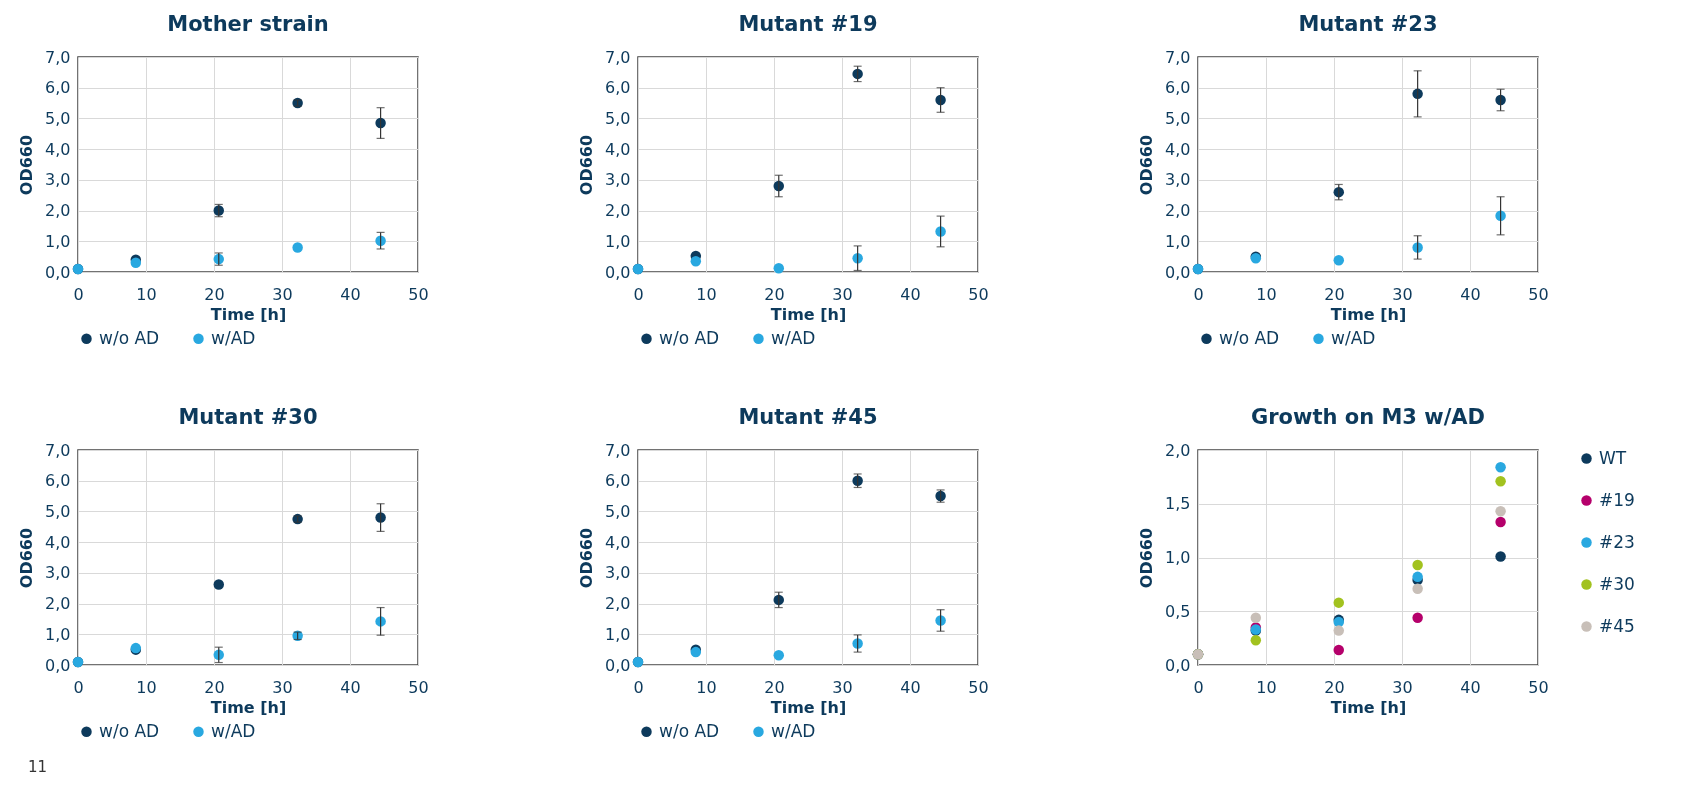 The width and height of the screenshot is (1686, 786). I want to click on legend-label: #19, so click(1617, 499).